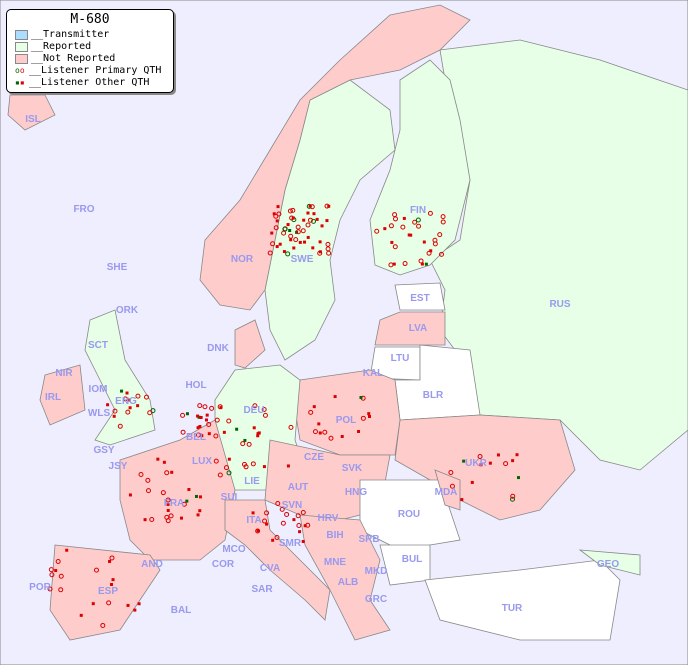 This screenshot has height=665, width=688. Describe the element at coordinates (62, 395) in the screenshot. I see `country-irl` at that location.